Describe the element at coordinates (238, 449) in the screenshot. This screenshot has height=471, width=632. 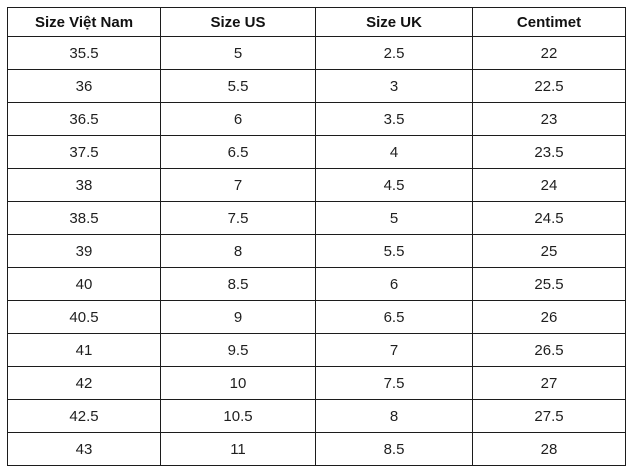
I see `table-cell: 11` at that location.